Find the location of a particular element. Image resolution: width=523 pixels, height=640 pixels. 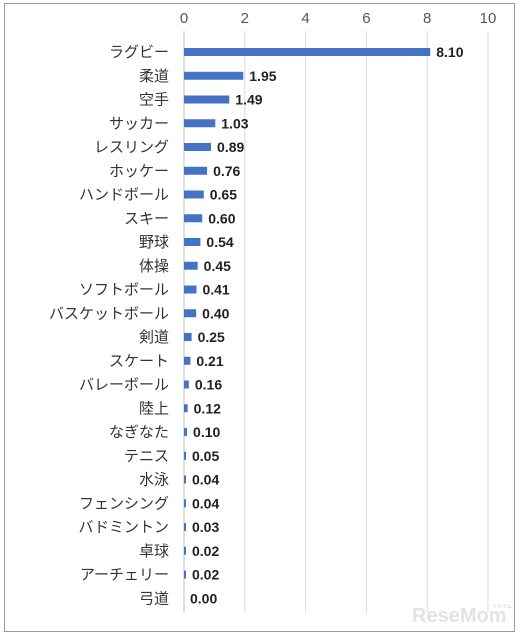

watermark-text: ReseMom is located at coordinates (459, 616).